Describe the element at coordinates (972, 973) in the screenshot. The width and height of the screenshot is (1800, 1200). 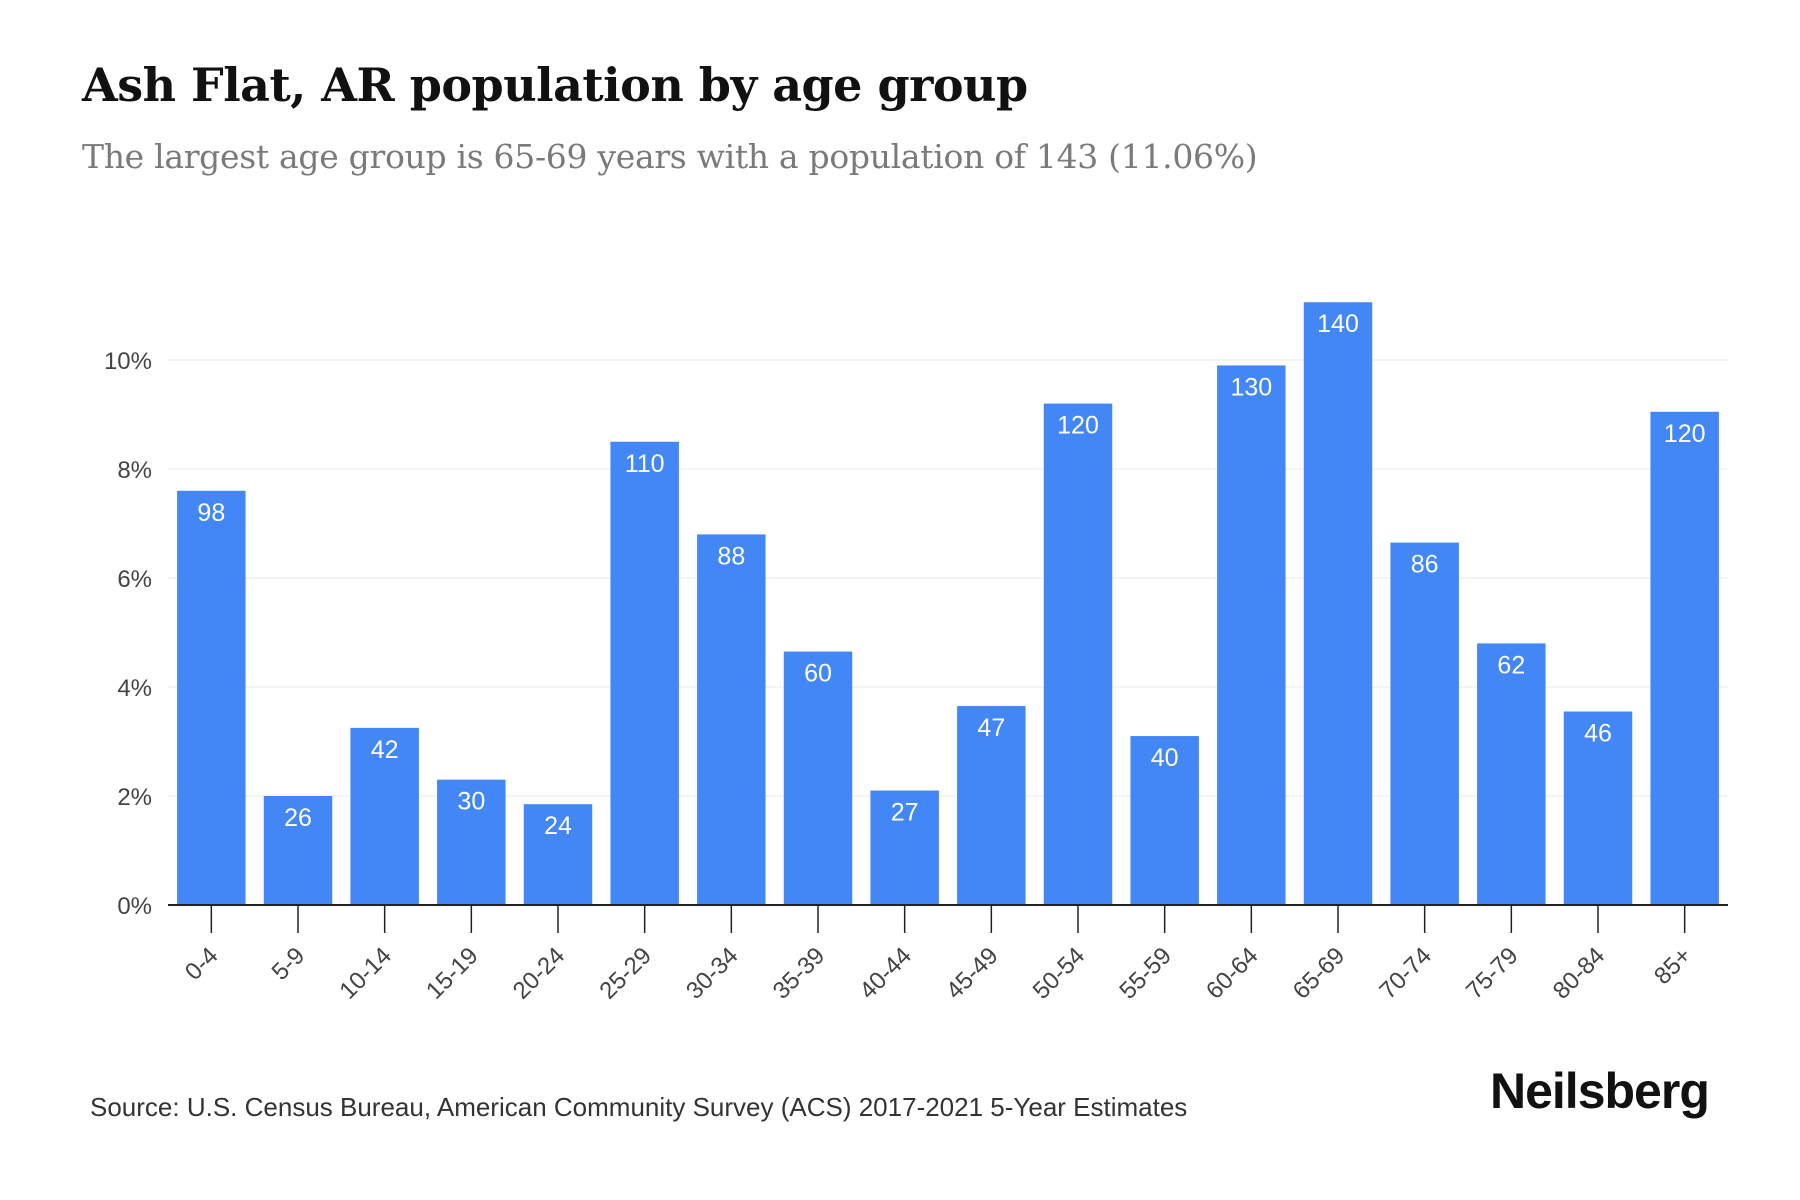
I see `x-tick-label: 45-49` at that location.